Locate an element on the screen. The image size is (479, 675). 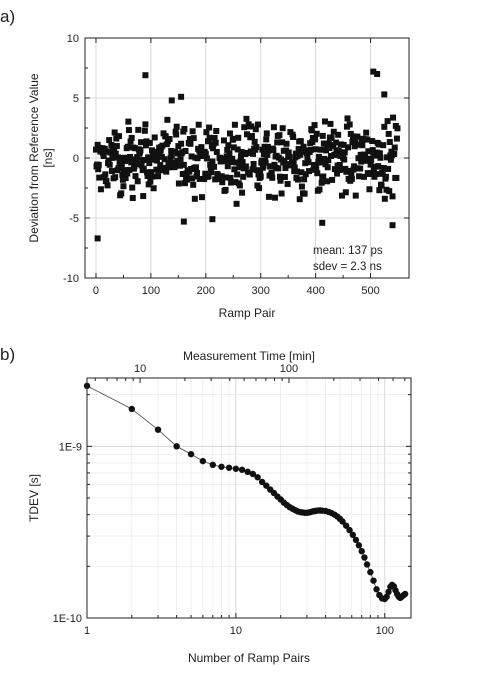
panel-b-x-tick-label: 10 is located at coordinates (236, 631).